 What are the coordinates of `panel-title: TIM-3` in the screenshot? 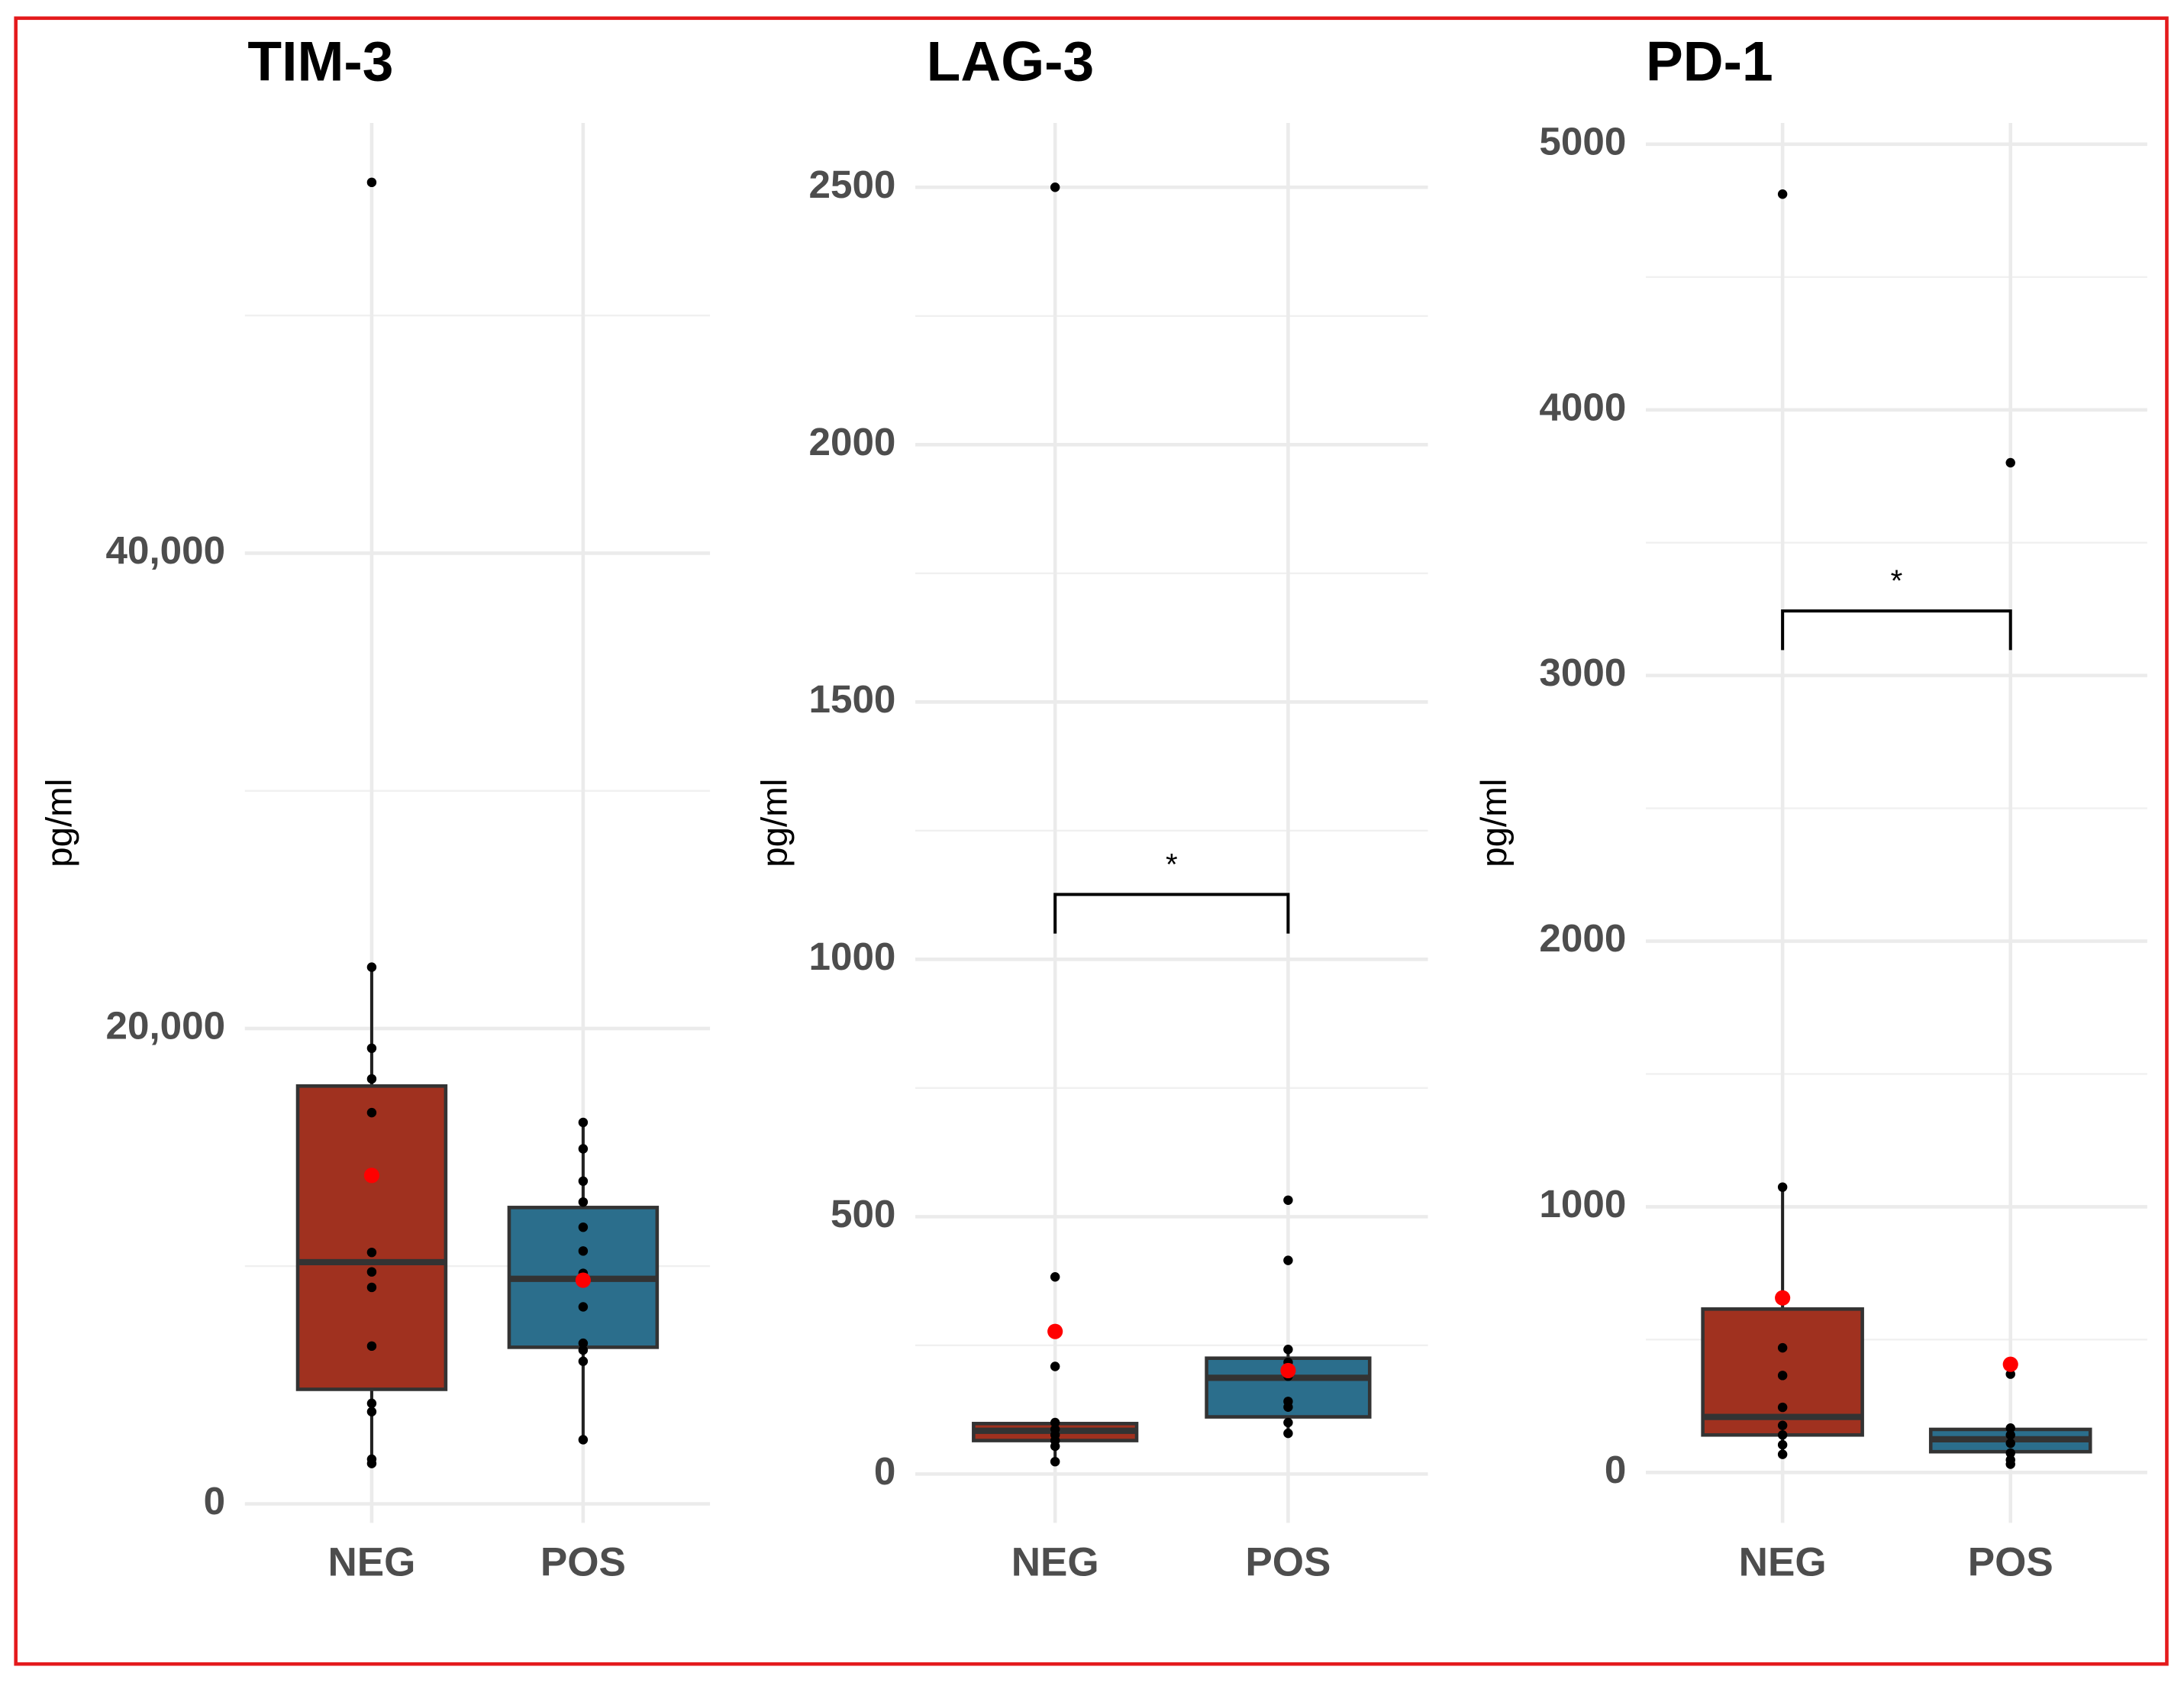 It's located at (320, 61).